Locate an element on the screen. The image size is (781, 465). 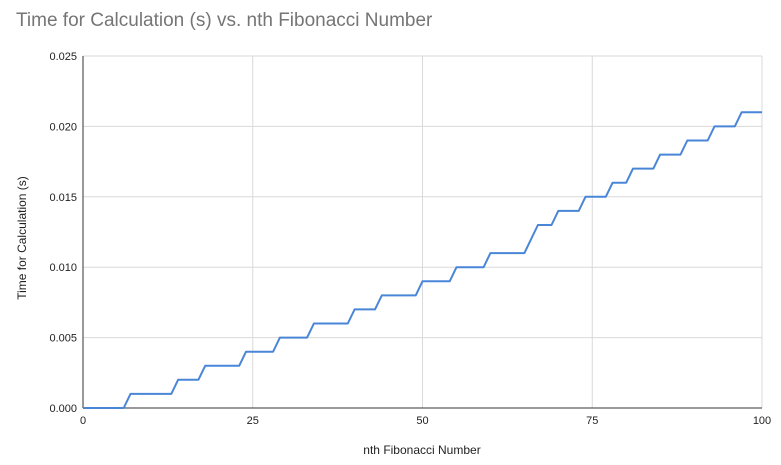
y-tick-label: 0.020 is located at coordinates (63, 127).